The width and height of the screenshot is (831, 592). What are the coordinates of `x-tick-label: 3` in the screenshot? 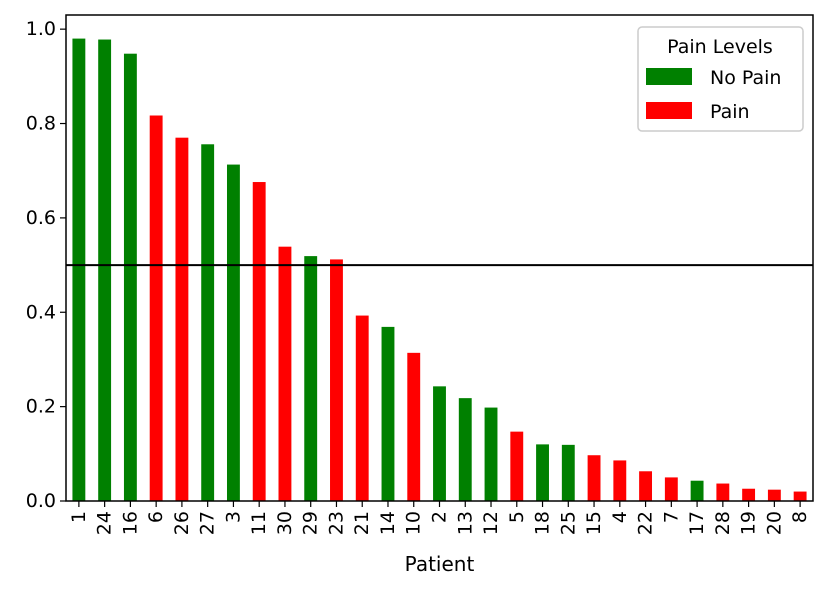 It's located at (233, 517).